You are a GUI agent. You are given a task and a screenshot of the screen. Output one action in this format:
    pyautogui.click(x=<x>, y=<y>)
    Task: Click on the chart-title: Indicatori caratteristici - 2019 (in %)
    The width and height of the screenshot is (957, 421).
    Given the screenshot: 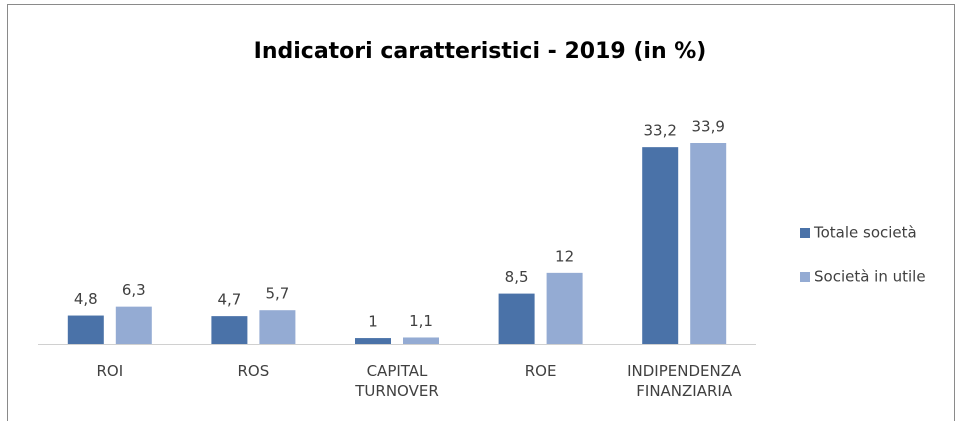 What is the action you would take?
    pyautogui.click(x=480, y=51)
    